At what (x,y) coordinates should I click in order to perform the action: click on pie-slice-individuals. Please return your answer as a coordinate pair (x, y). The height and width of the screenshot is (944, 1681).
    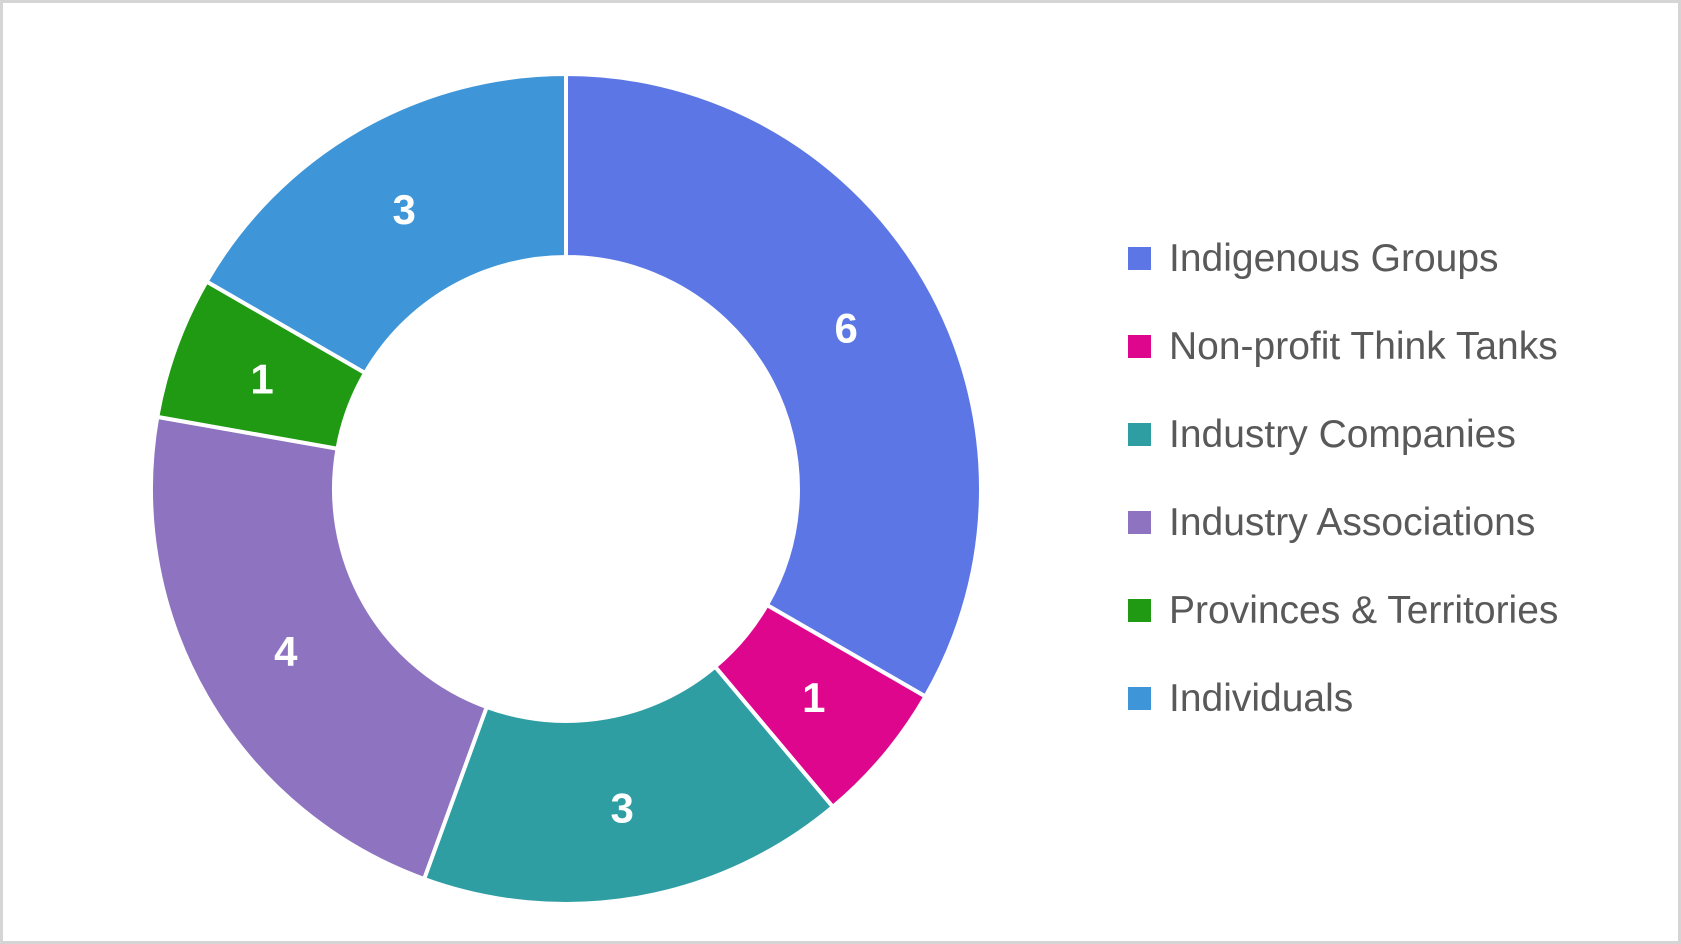
    Looking at the image, I should click on (385, 223).